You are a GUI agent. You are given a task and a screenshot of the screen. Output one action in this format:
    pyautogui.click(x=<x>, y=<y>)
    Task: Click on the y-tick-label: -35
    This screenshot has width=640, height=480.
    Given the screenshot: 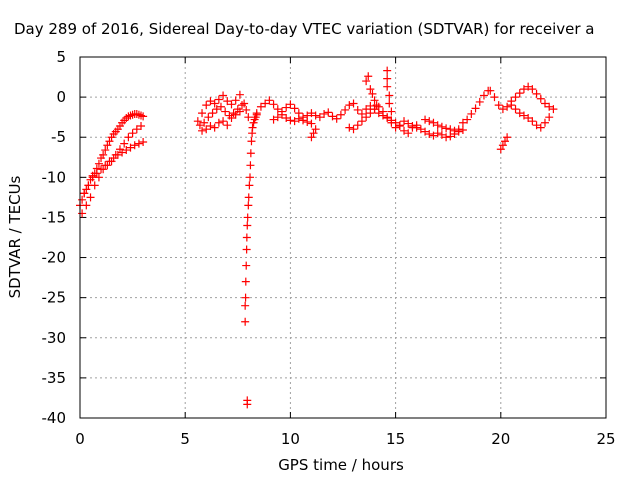 What is the action you would take?
    pyautogui.click(x=54, y=378)
    